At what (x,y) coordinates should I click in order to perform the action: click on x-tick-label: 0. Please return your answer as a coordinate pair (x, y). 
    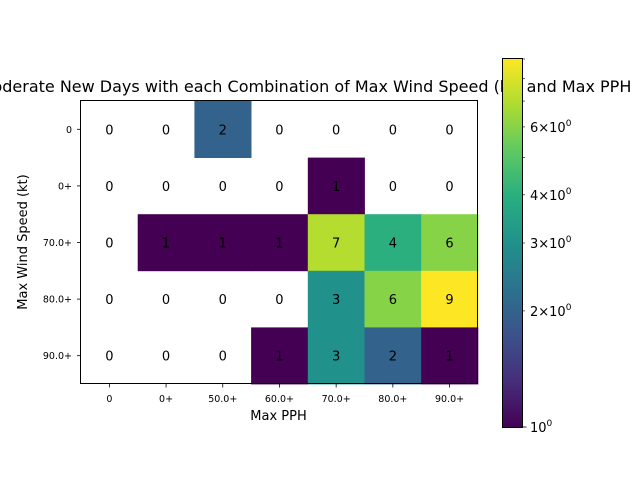
    Looking at the image, I should click on (109, 399).